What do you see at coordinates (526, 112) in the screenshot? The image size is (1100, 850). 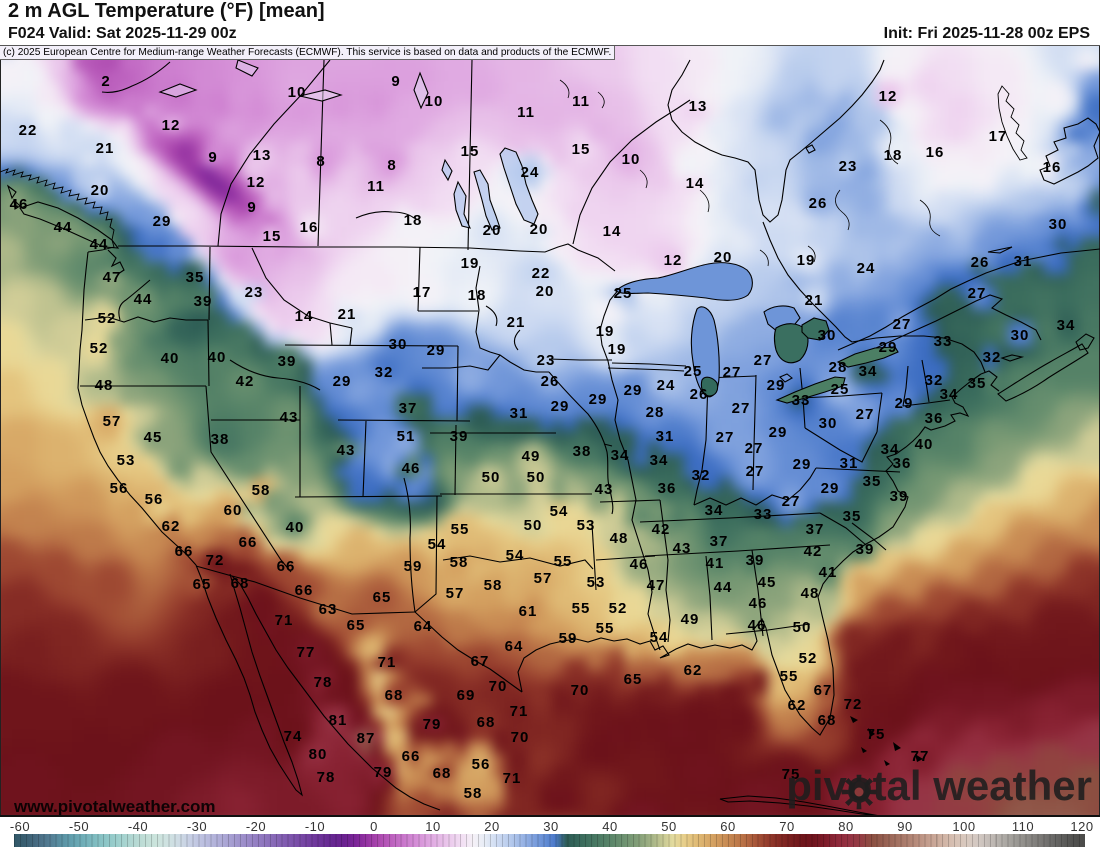 I see `svg-text: 11` at bounding box center [526, 112].